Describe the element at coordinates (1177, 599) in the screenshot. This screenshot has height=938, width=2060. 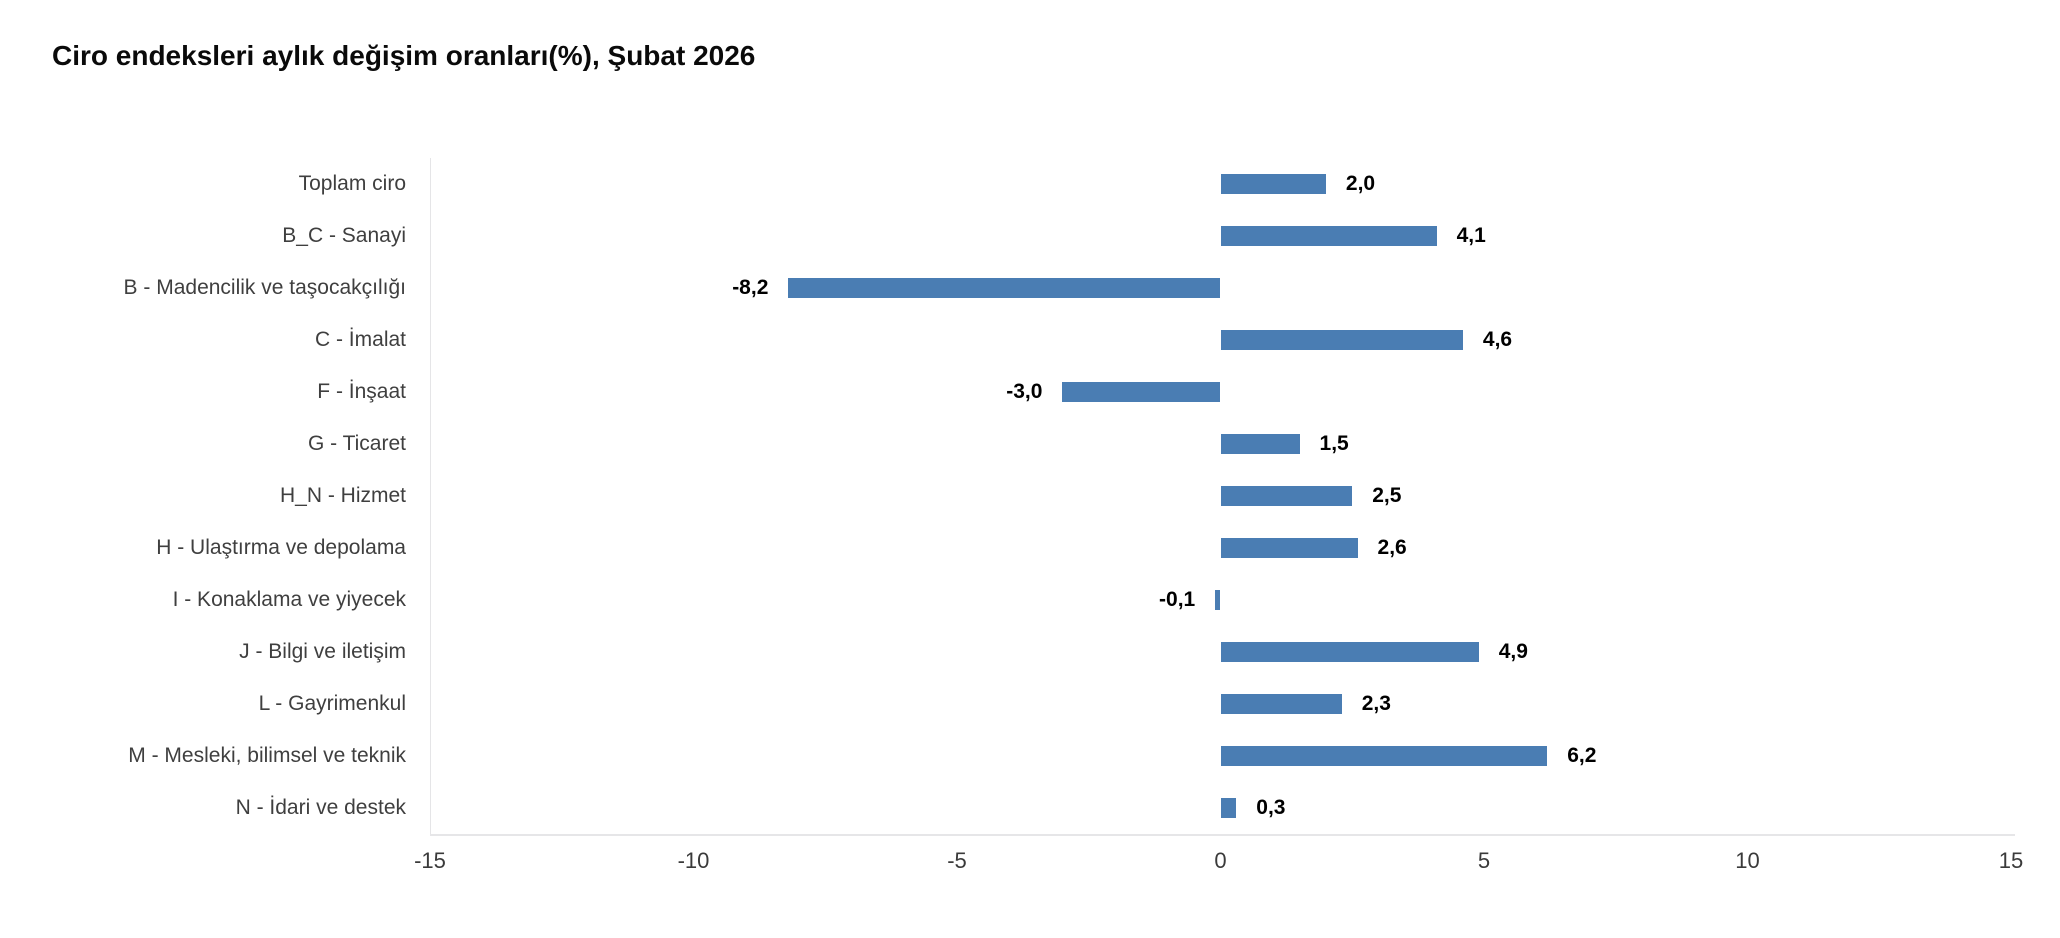
I see `value-label: -0,1` at that location.